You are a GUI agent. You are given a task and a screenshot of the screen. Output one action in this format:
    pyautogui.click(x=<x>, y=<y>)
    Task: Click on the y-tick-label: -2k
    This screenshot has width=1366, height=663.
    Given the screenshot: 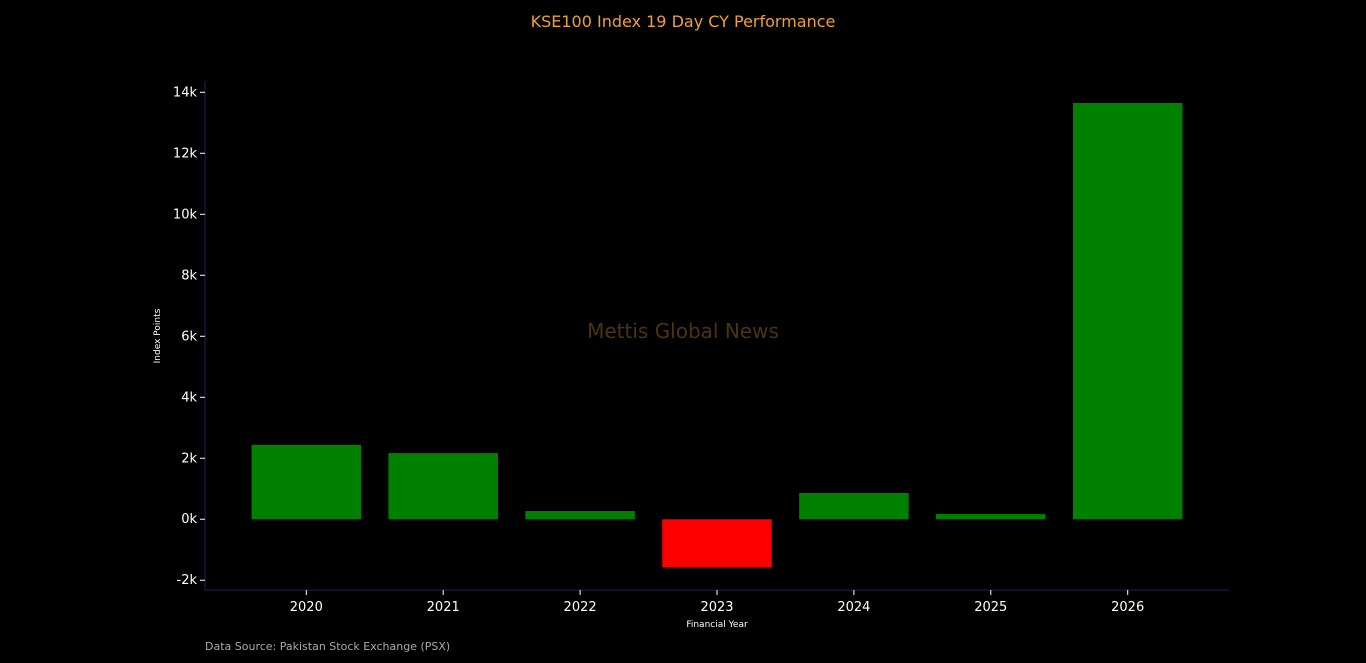 What is the action you would take?
    pyautogui.click(x=187, y=580)
    